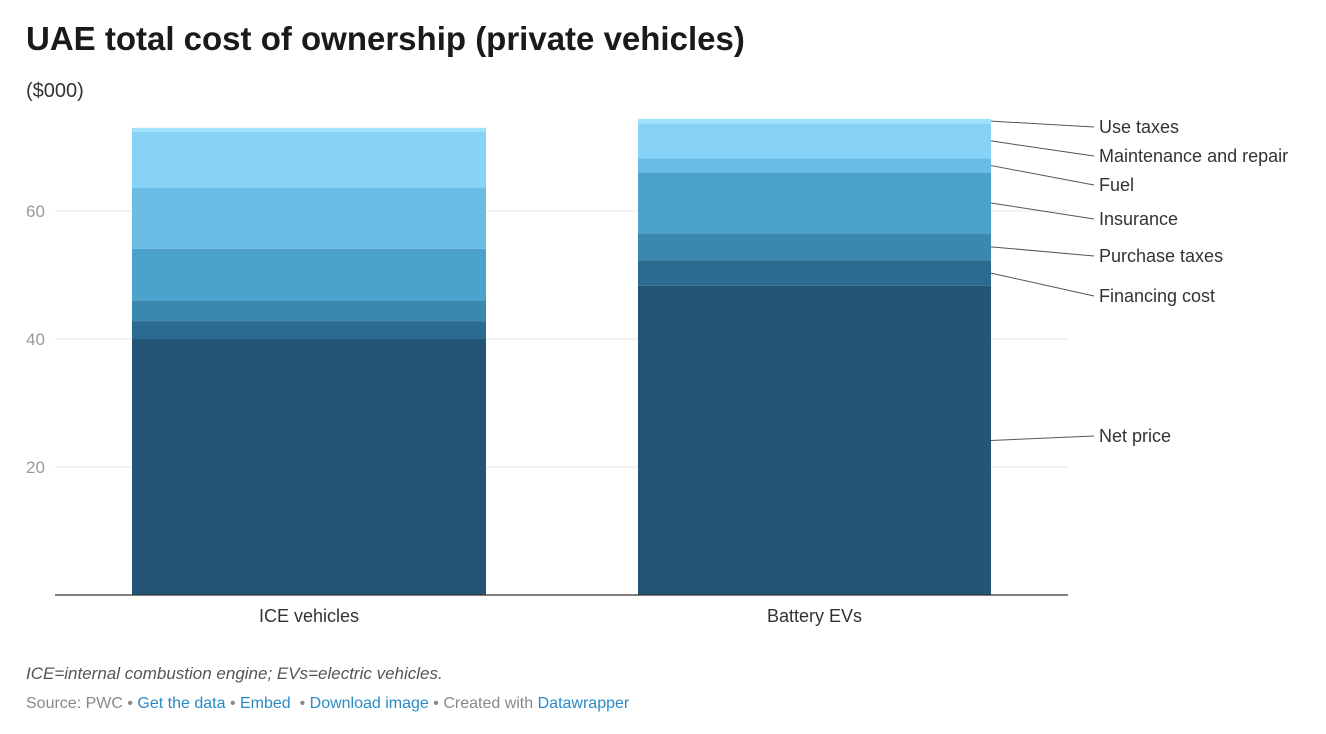  What do you see at coordinates (74, 703) in the screenshot?
I see `source-text: Source: PWC` at bounding box center [74, 703].